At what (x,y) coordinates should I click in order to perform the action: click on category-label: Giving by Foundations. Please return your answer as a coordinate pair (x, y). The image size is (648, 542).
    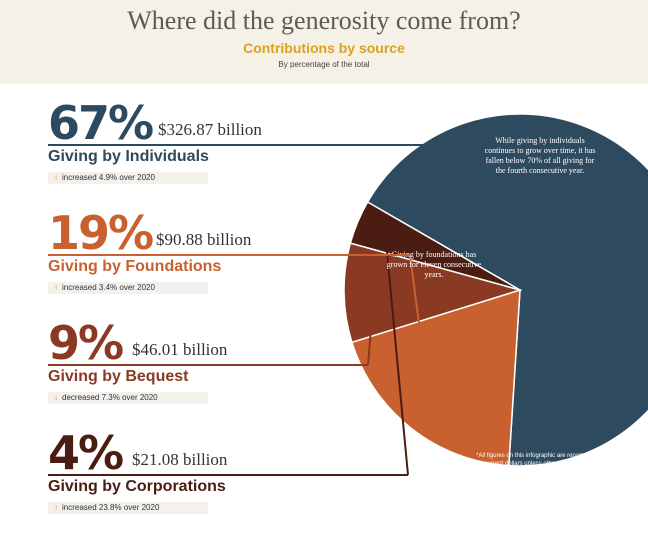
    Looking at the image, I should click on (135, 266).